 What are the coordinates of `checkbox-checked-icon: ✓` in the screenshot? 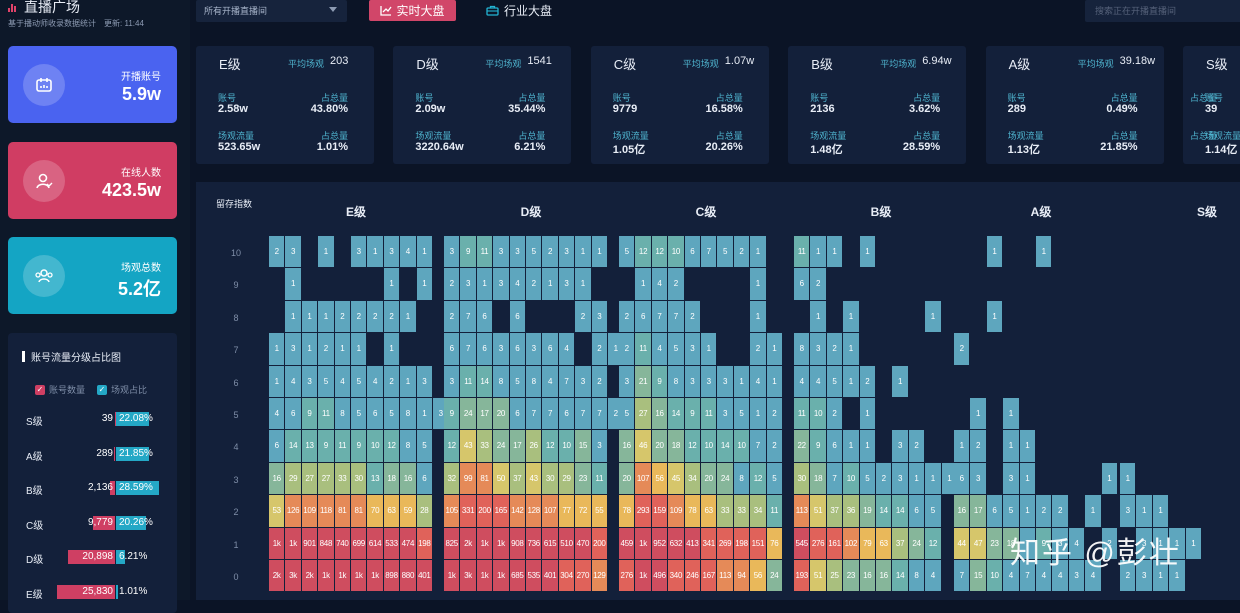 It's located at (102, 390).